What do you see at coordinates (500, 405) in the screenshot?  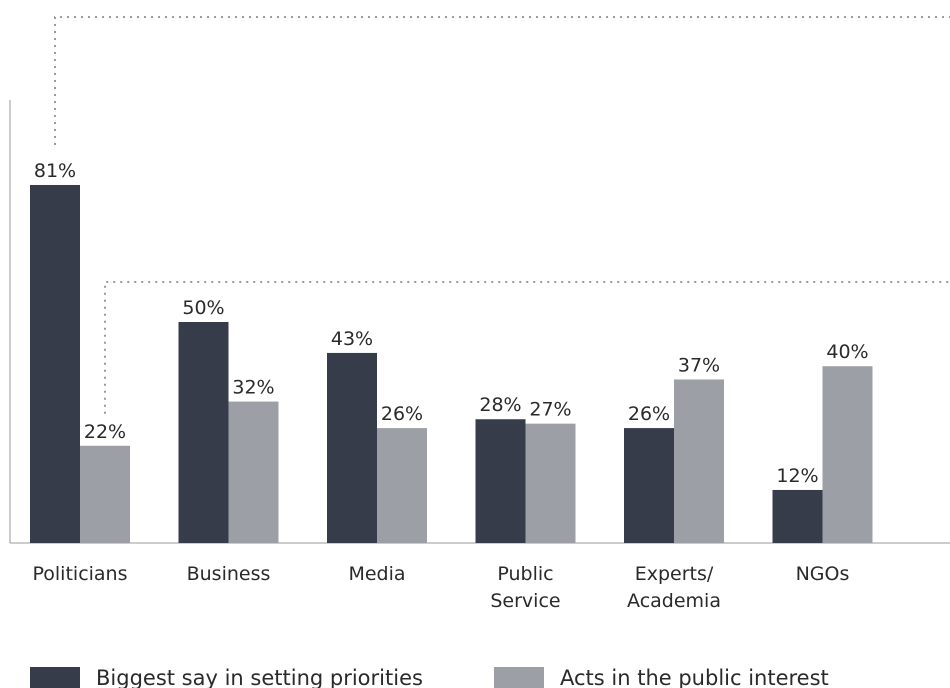 I see `value-label-3-series-0: 28%` at bounding box center [500, 405].